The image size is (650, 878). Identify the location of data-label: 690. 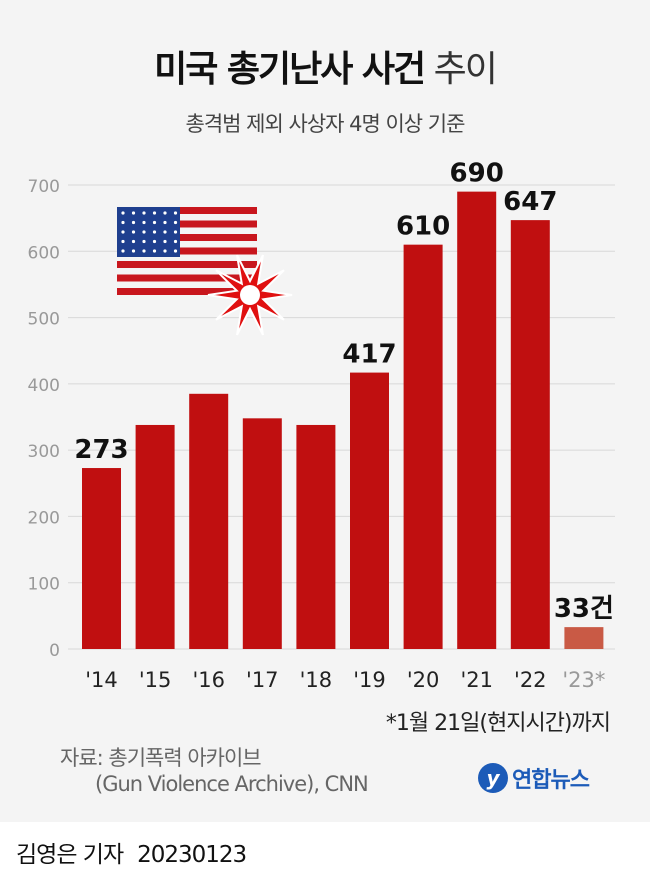
(477, 174).